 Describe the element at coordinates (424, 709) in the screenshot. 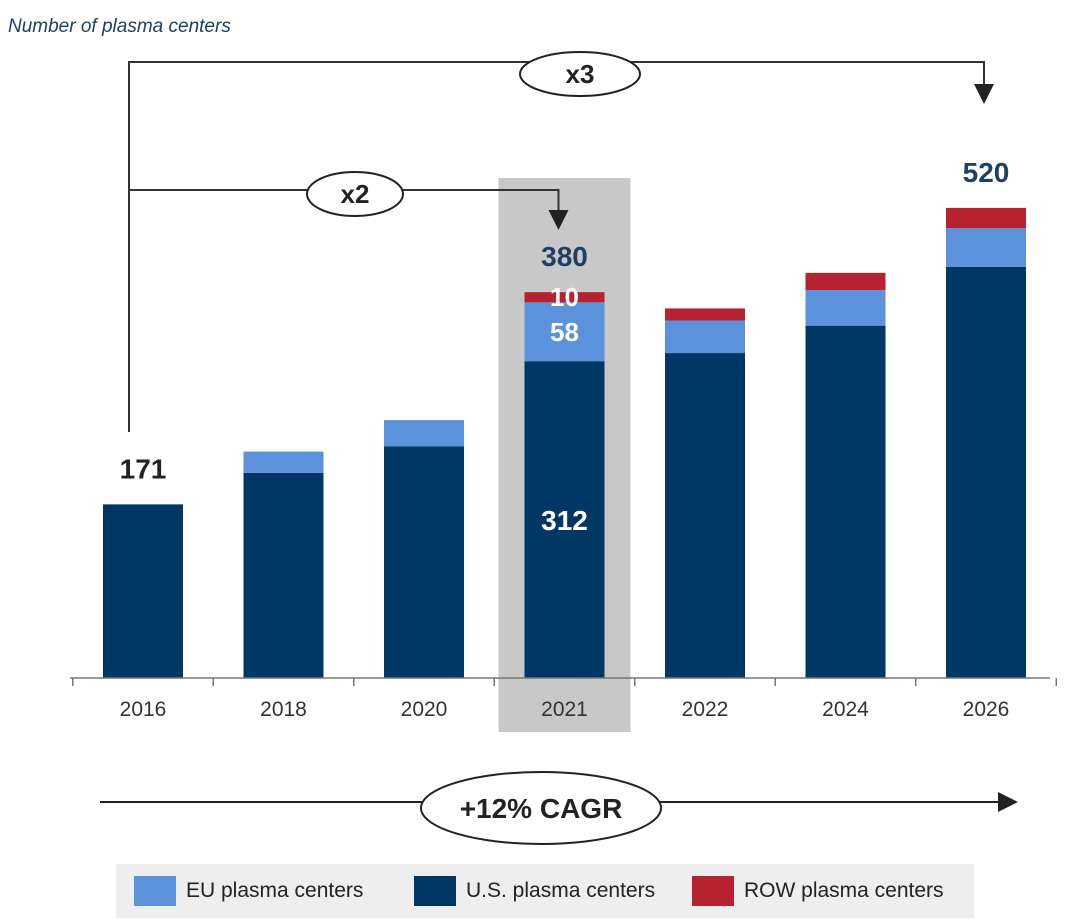

I see `x-tick-label-2020: 2020` at that location.